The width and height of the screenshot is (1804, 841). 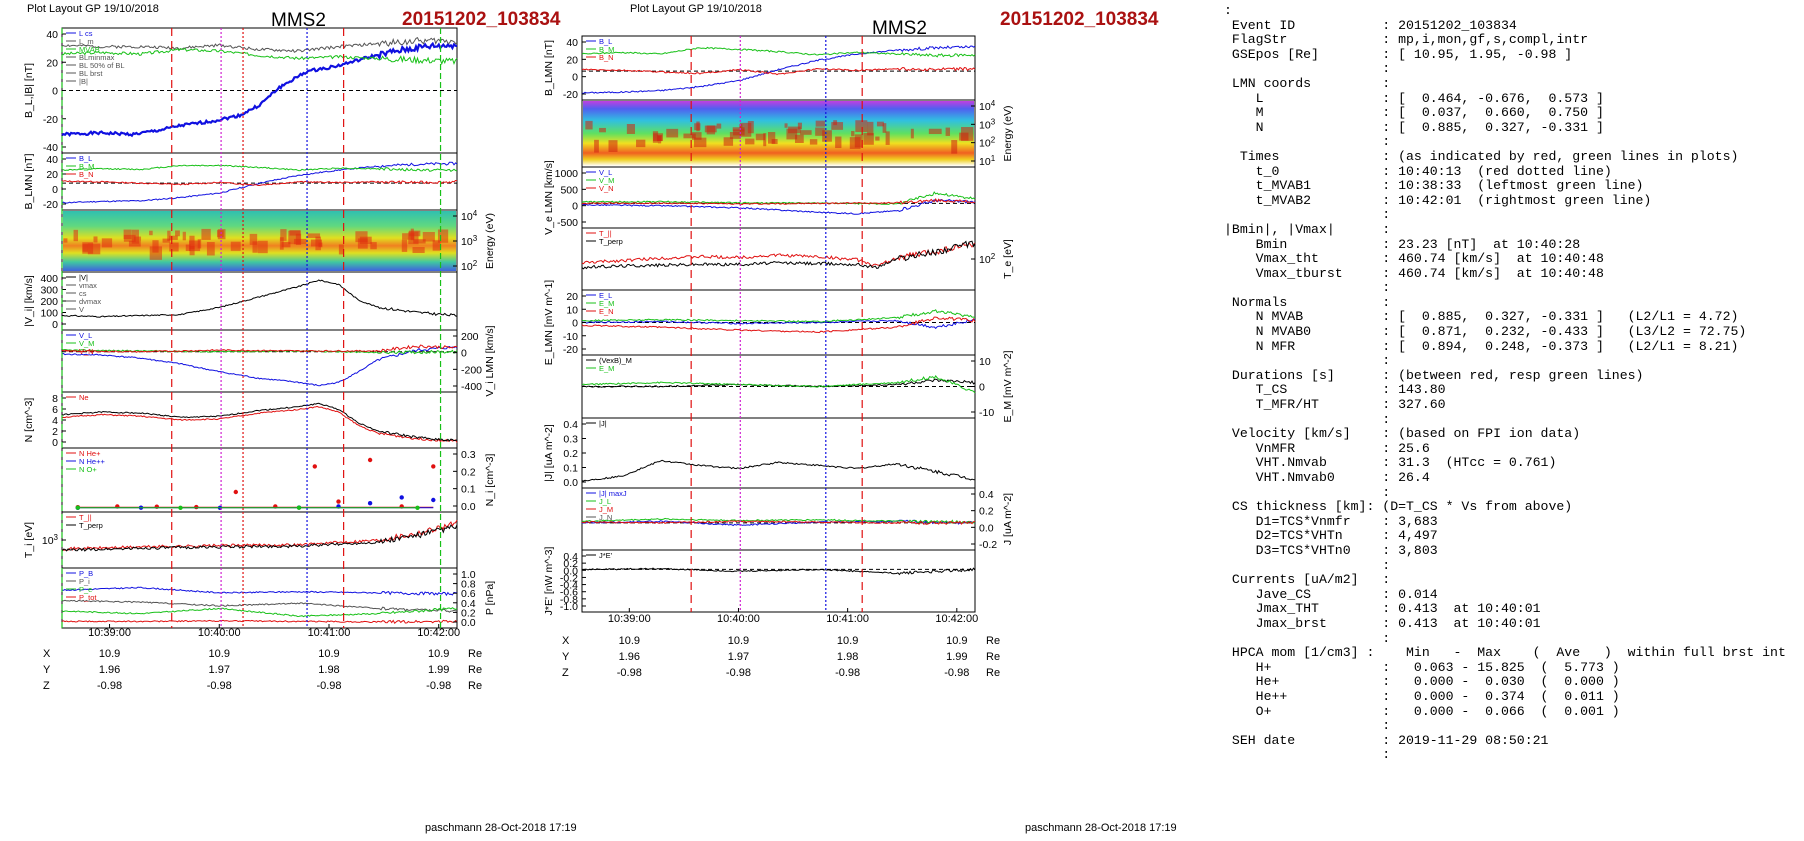 What do you see at coordinates (606, 555) in the screenshot?
I see `legend-entry: J*E'` at bounding box center [606, 555].